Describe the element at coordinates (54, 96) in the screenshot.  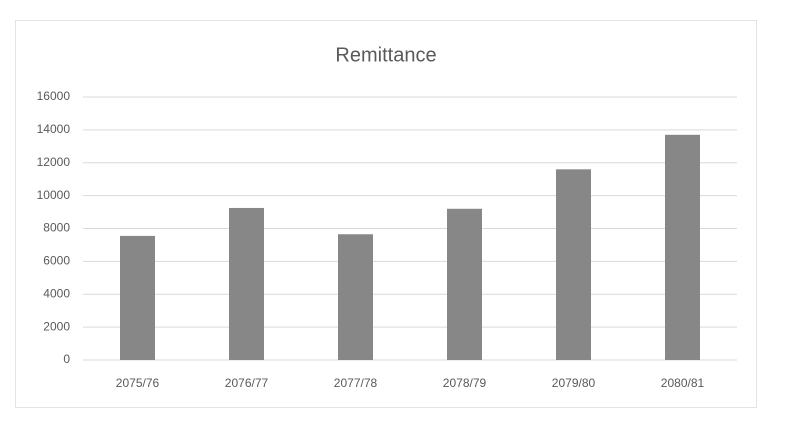
I see `y-tick-label: 16000` at that location.